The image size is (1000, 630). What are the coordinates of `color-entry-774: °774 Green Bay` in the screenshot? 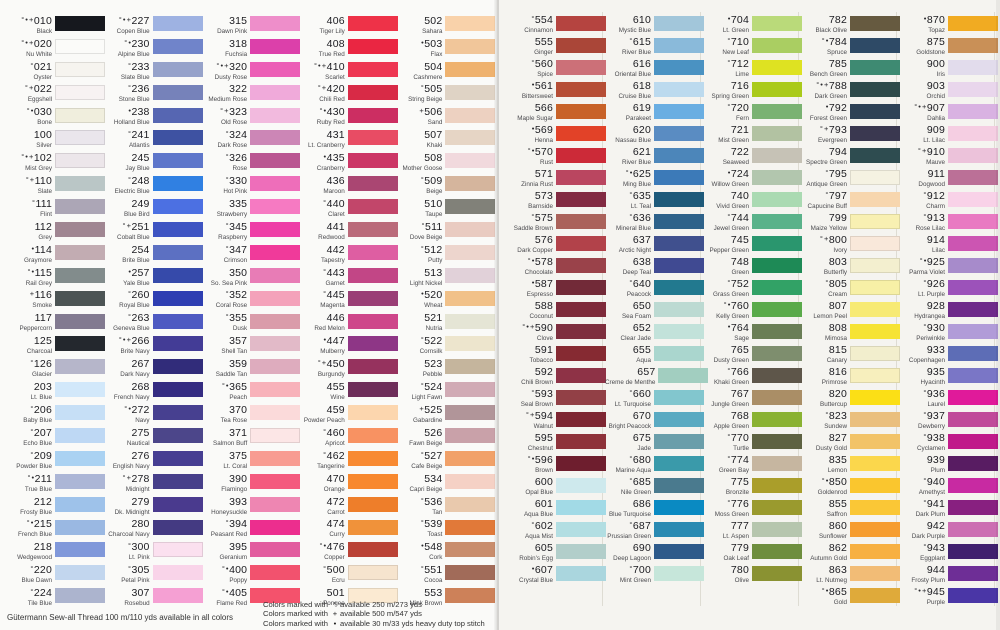 It's located at (752, 463).